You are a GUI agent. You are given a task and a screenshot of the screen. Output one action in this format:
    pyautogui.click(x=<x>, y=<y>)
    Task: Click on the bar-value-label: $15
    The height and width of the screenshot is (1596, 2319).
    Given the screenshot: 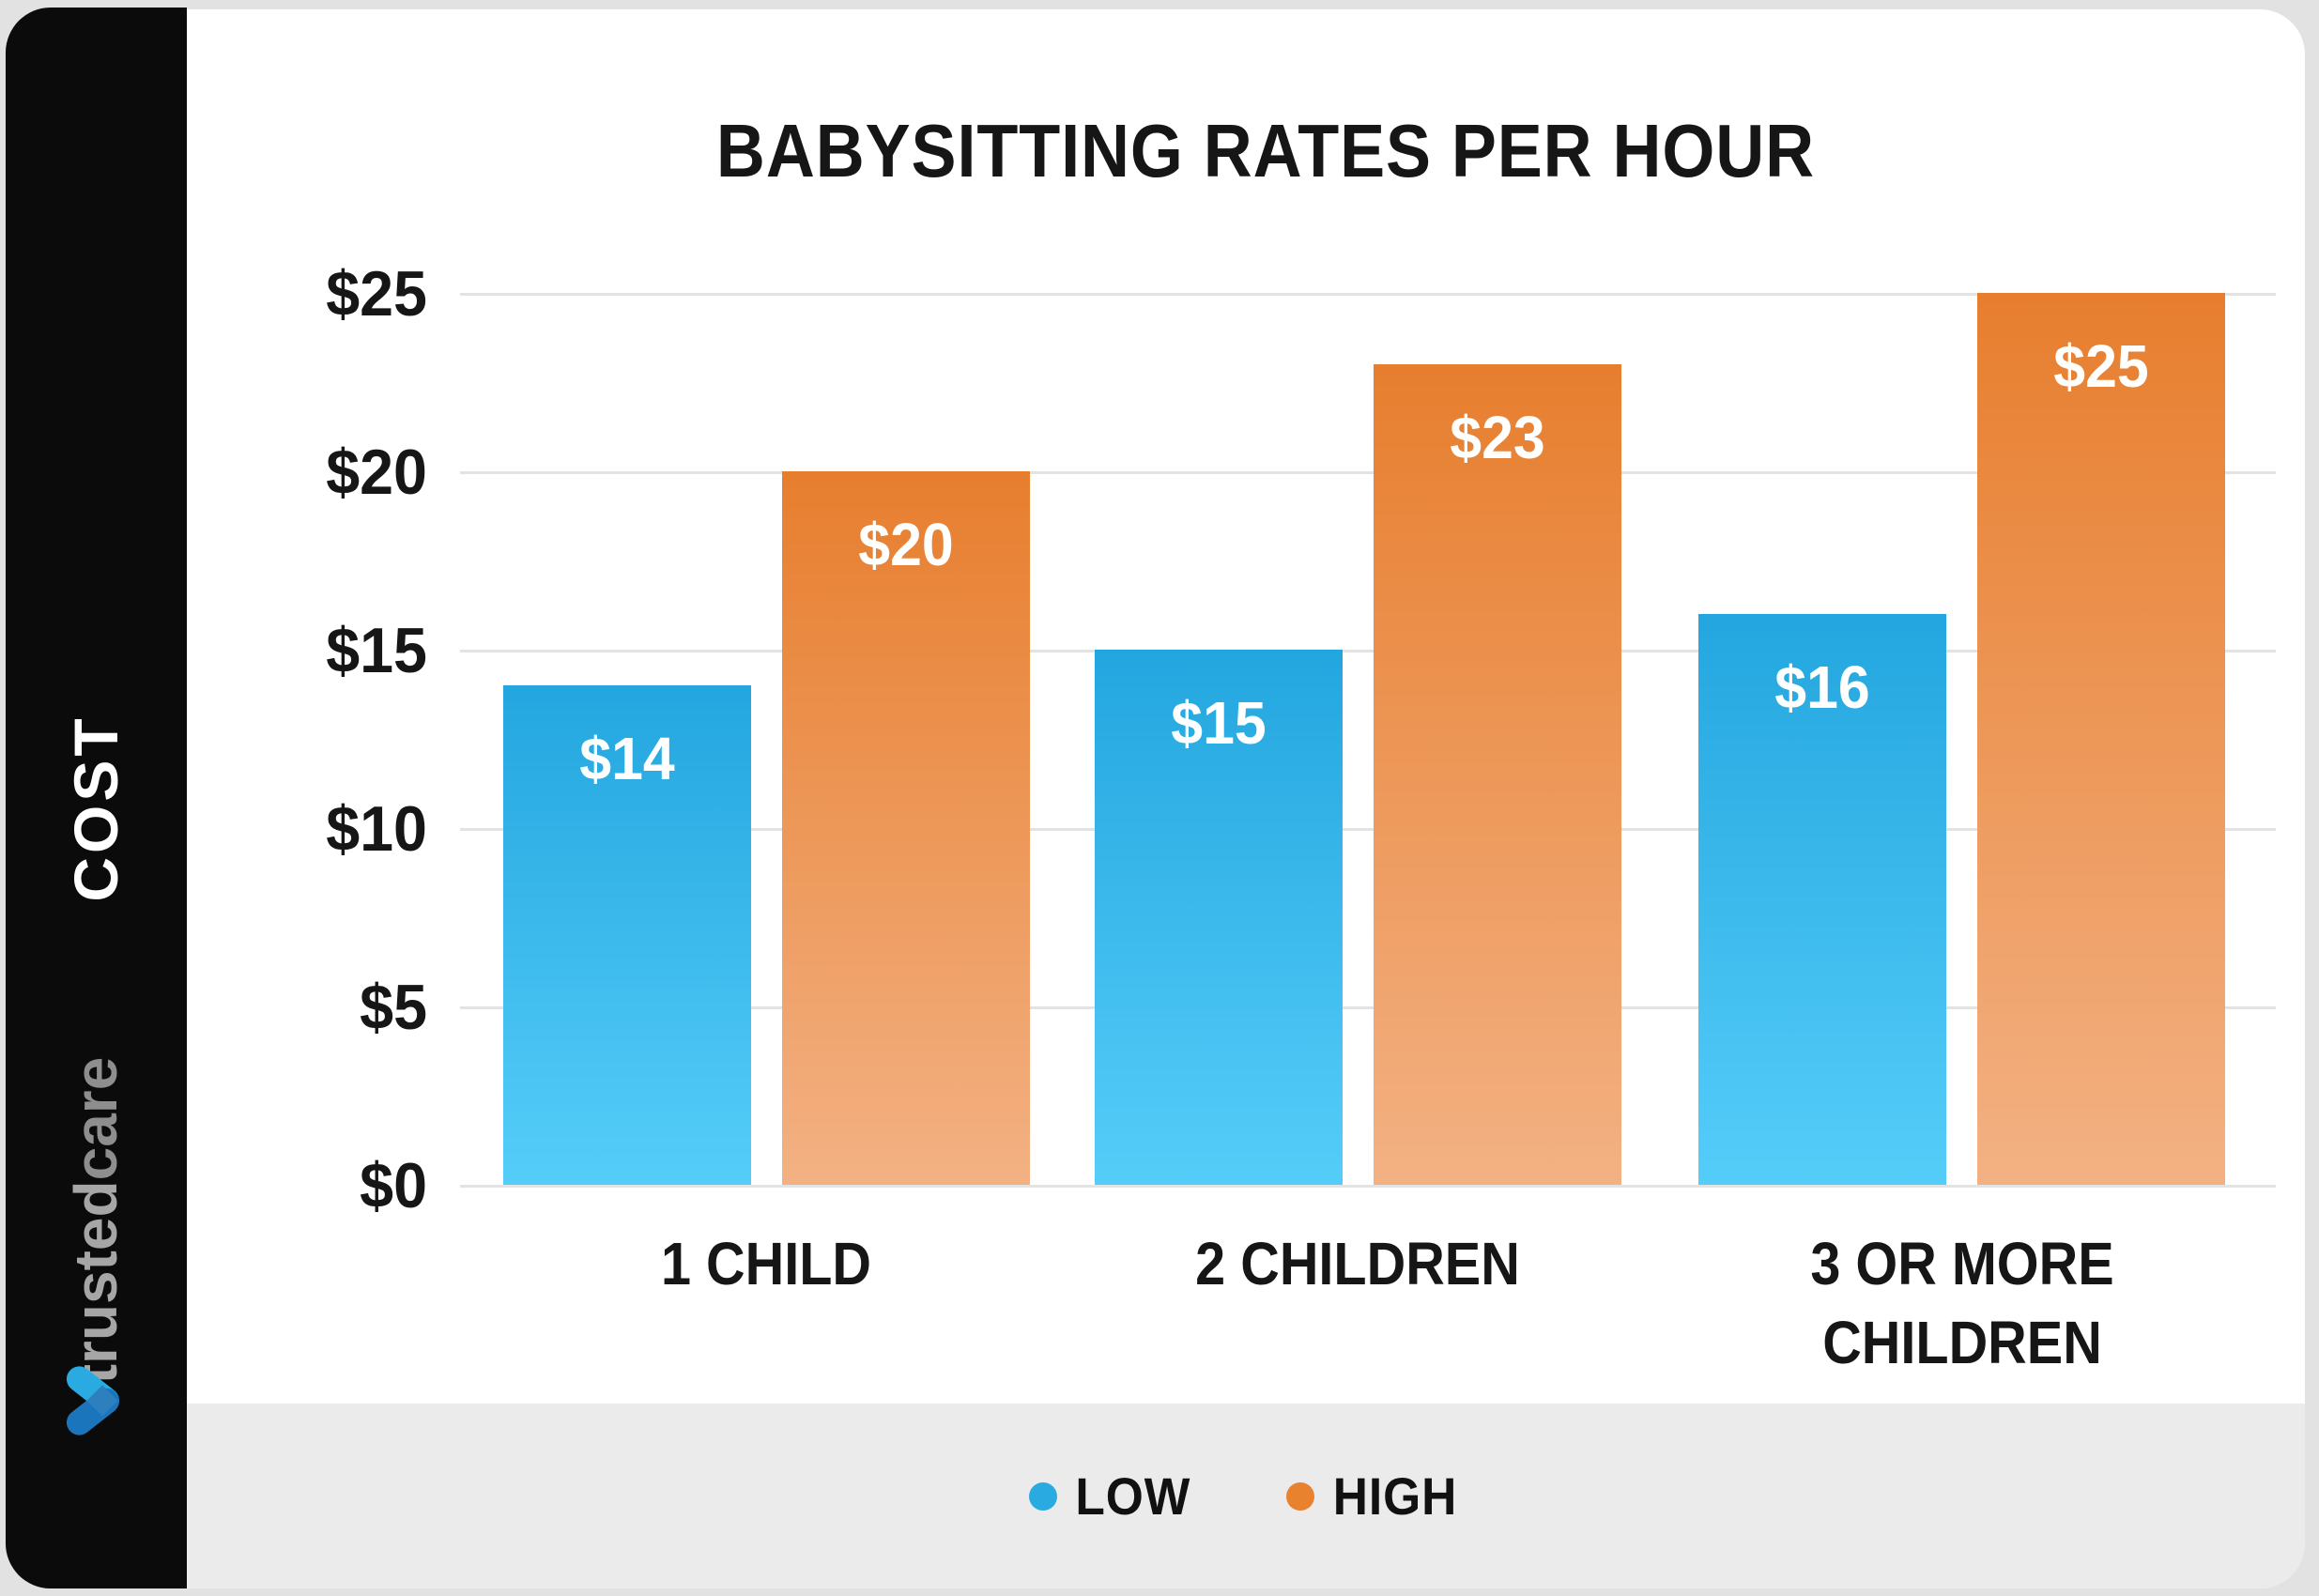 What is the action you would take?
    pyautogui.click(x=1219, y=723)
    